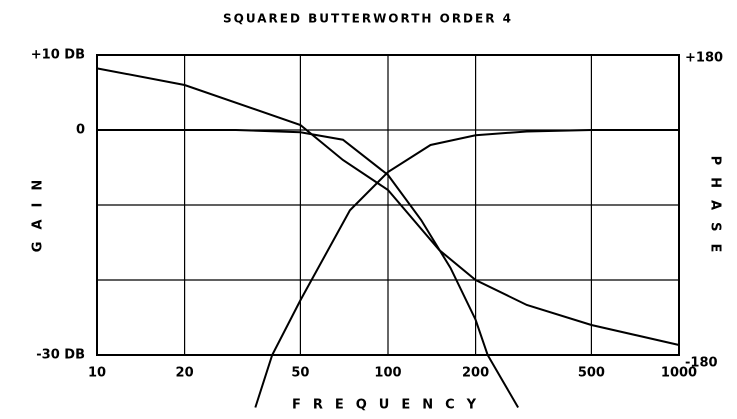 This screenshot has width=737, height=419. Describe the element at coordinates (300, 373) in the screenshot. I see `x-tick-label: 50` at that location.